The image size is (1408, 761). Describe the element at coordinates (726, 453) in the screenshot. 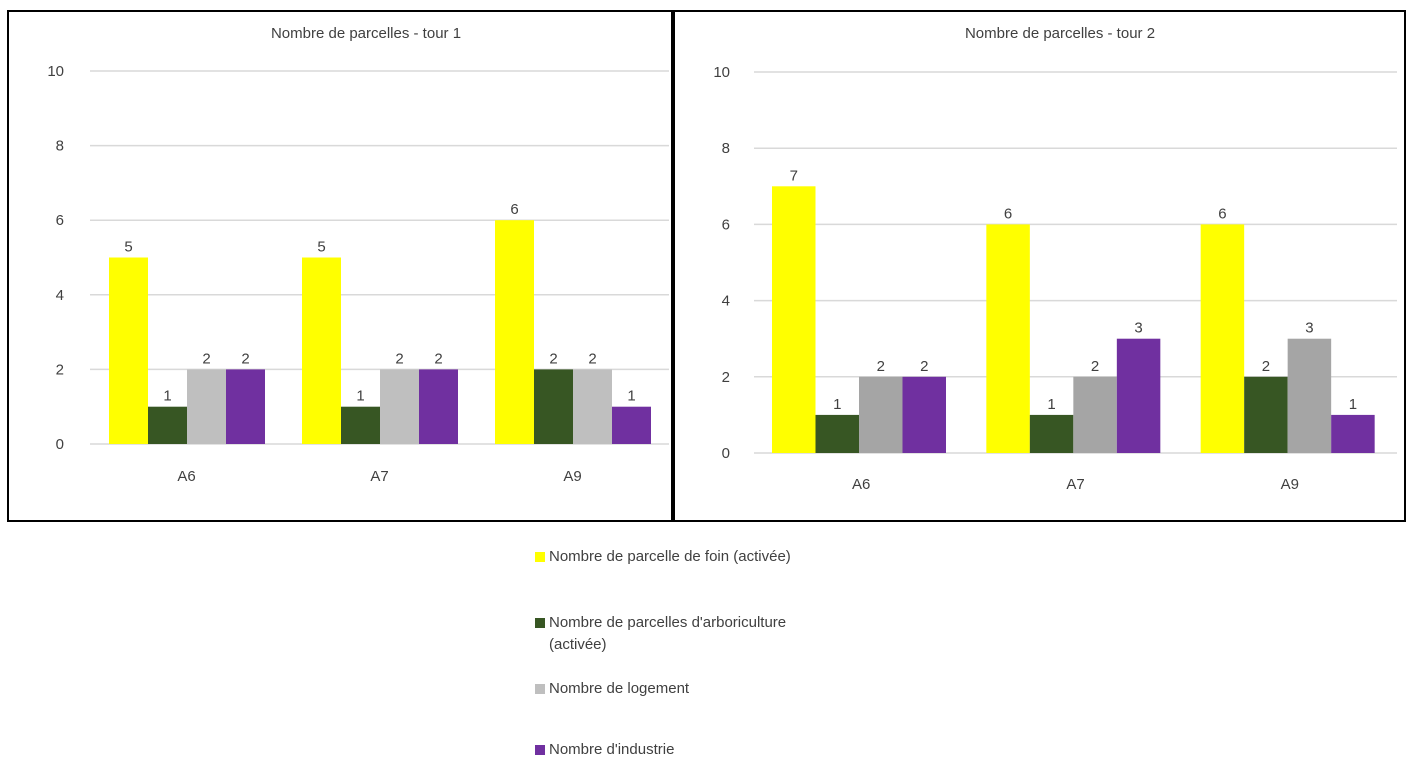

I see `chart2-y-tick-label: 0` at that location.